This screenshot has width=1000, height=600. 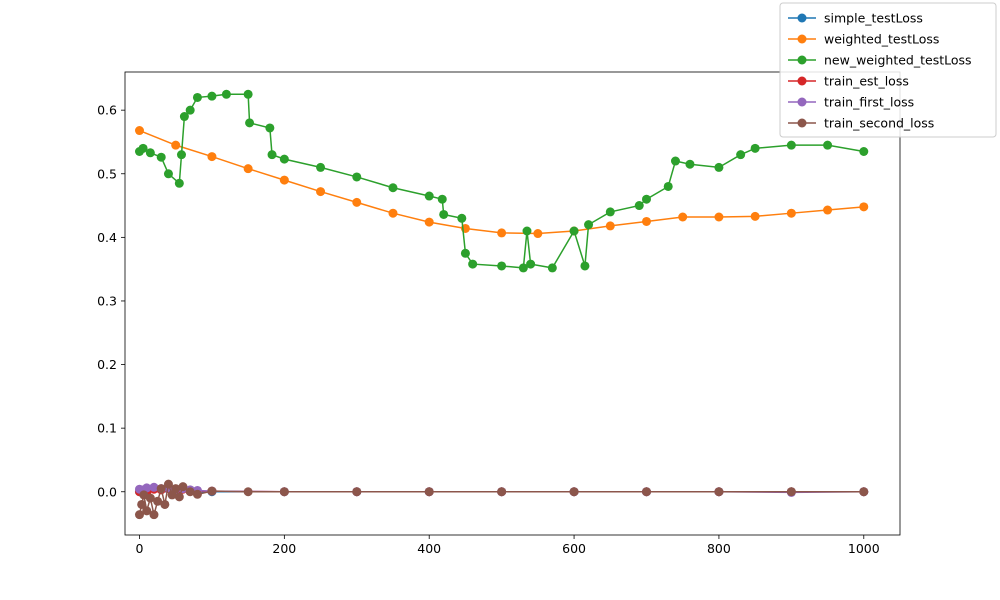 I want to click on legend-item-simple_testLoss: simple_testLoss, so click(x=855, y=18).